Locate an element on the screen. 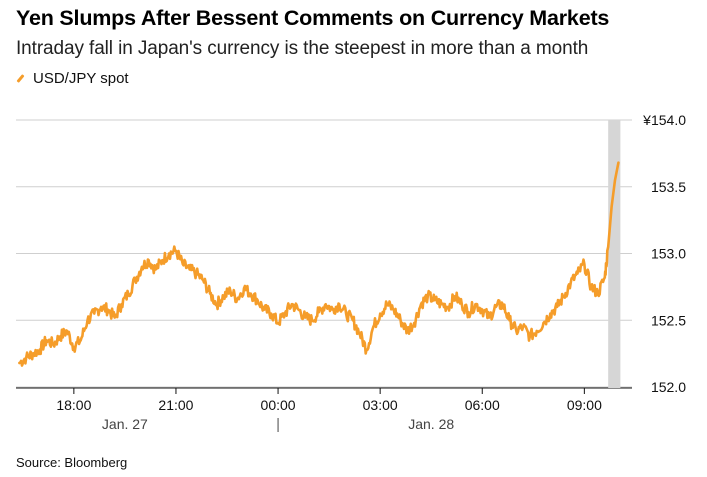 The image size is (707, 477). legend: USD/JPY spot is located at coordinates (72, 78).